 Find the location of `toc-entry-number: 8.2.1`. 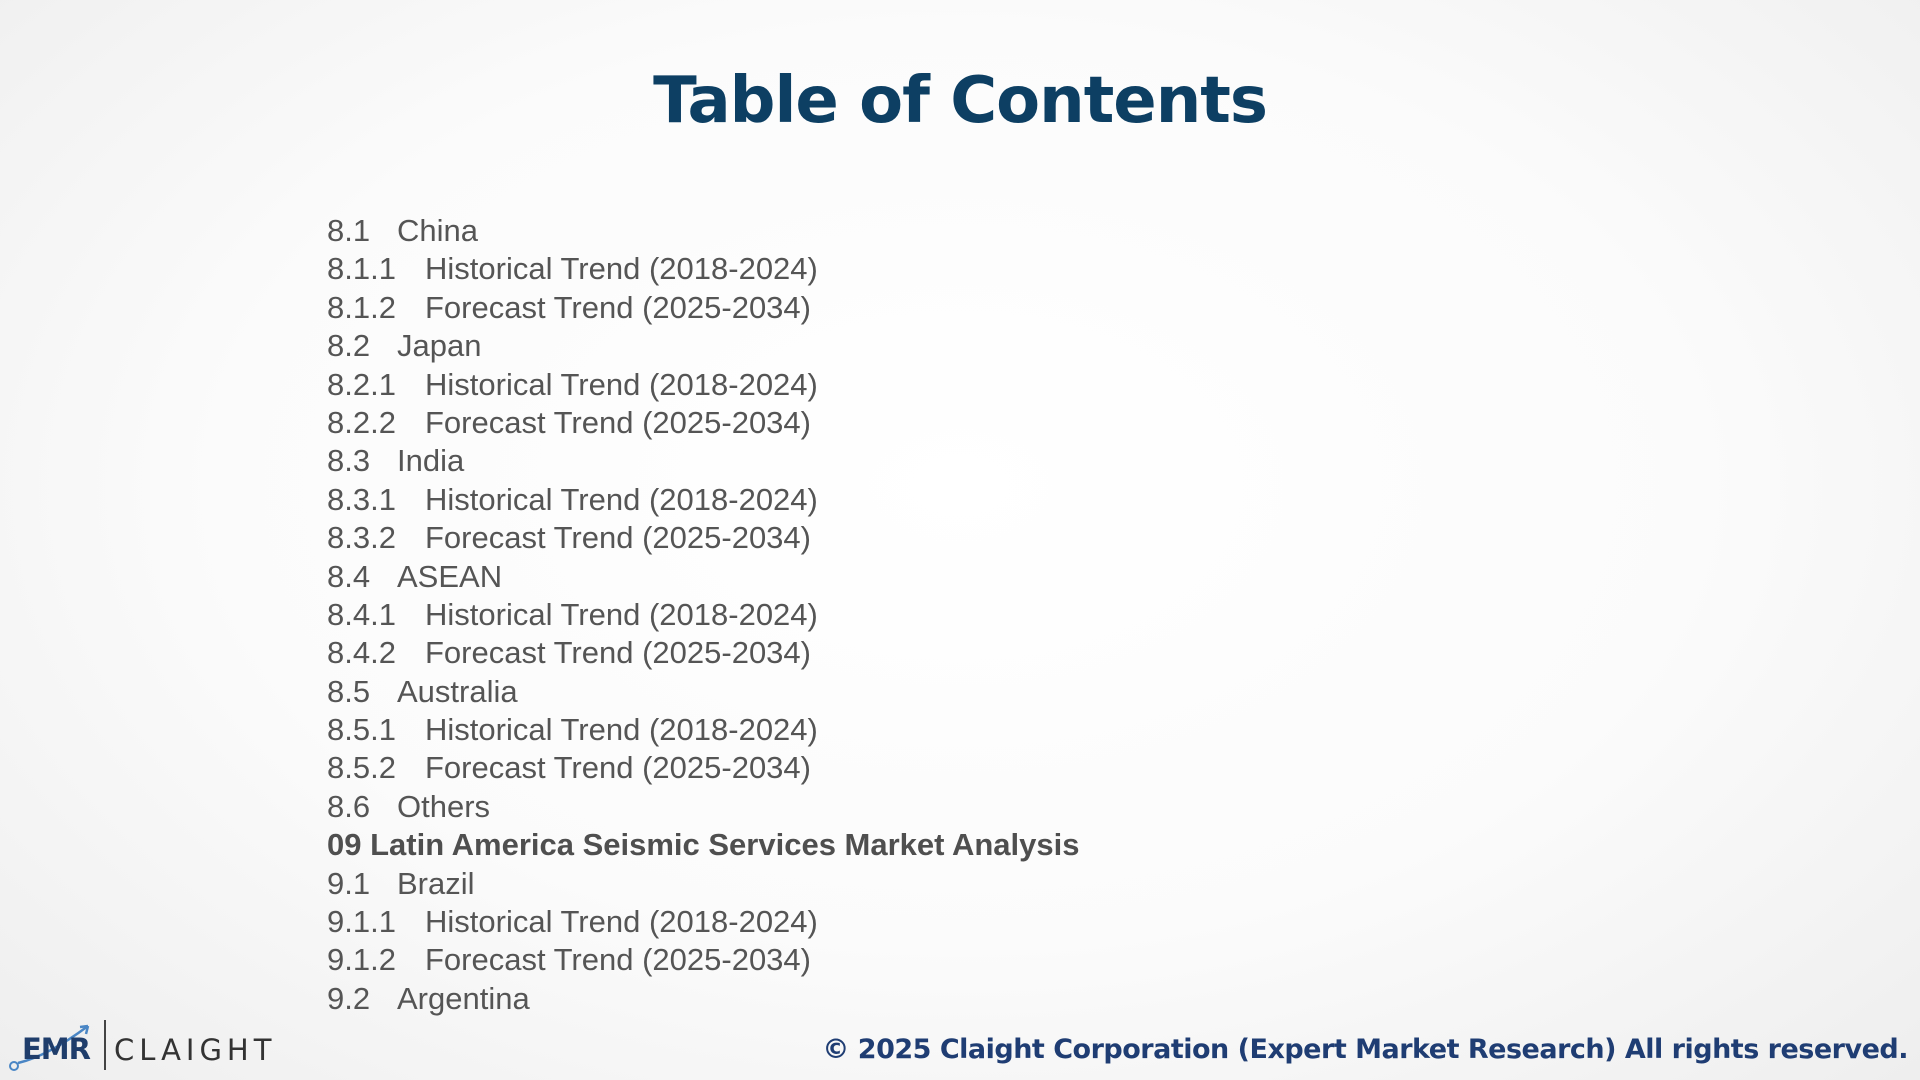

toc-entry-number: 8.2.1 is located at coordinates (361, 384).